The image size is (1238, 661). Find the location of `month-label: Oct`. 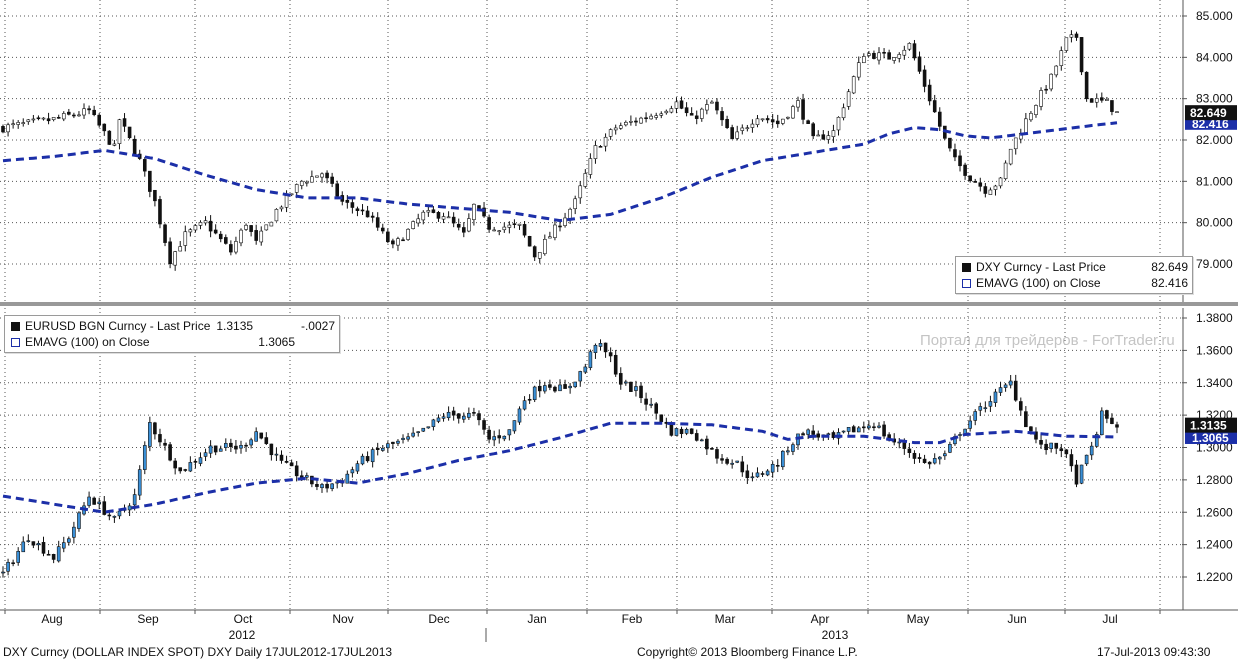

month-label: Oct is located at coordinates (243, 619).